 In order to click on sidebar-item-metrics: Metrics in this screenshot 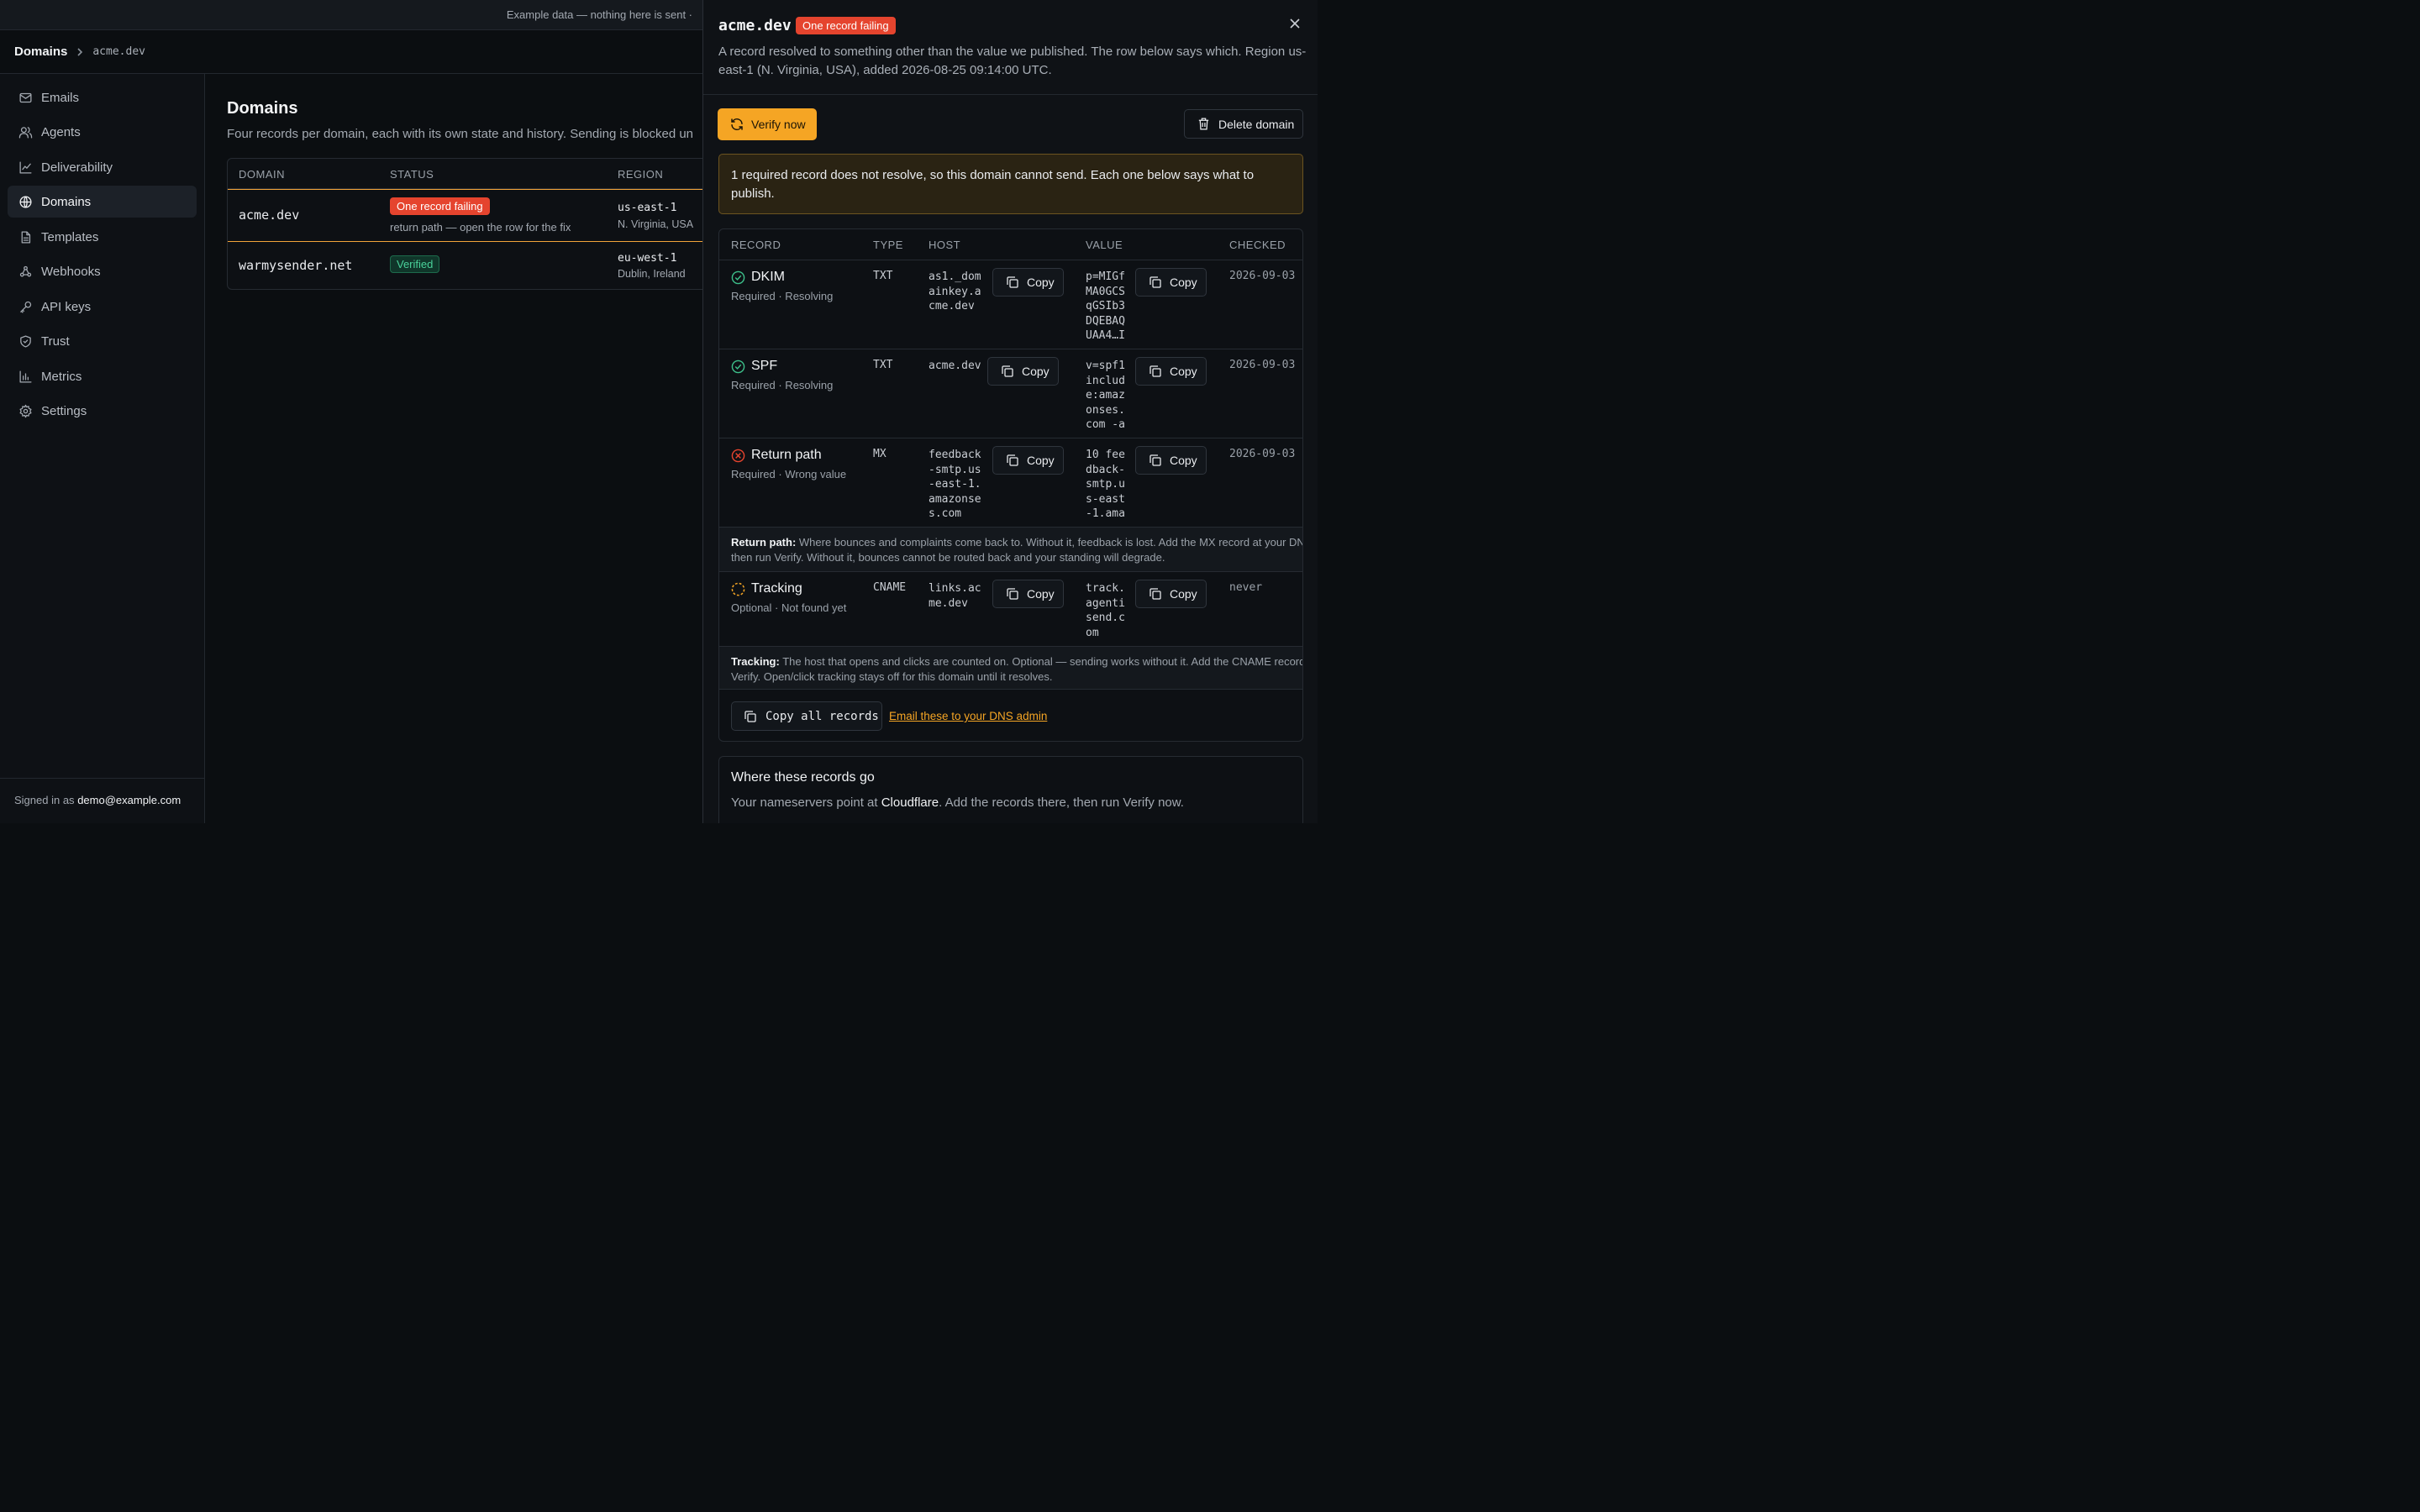, I will do `click(102, 376)`.